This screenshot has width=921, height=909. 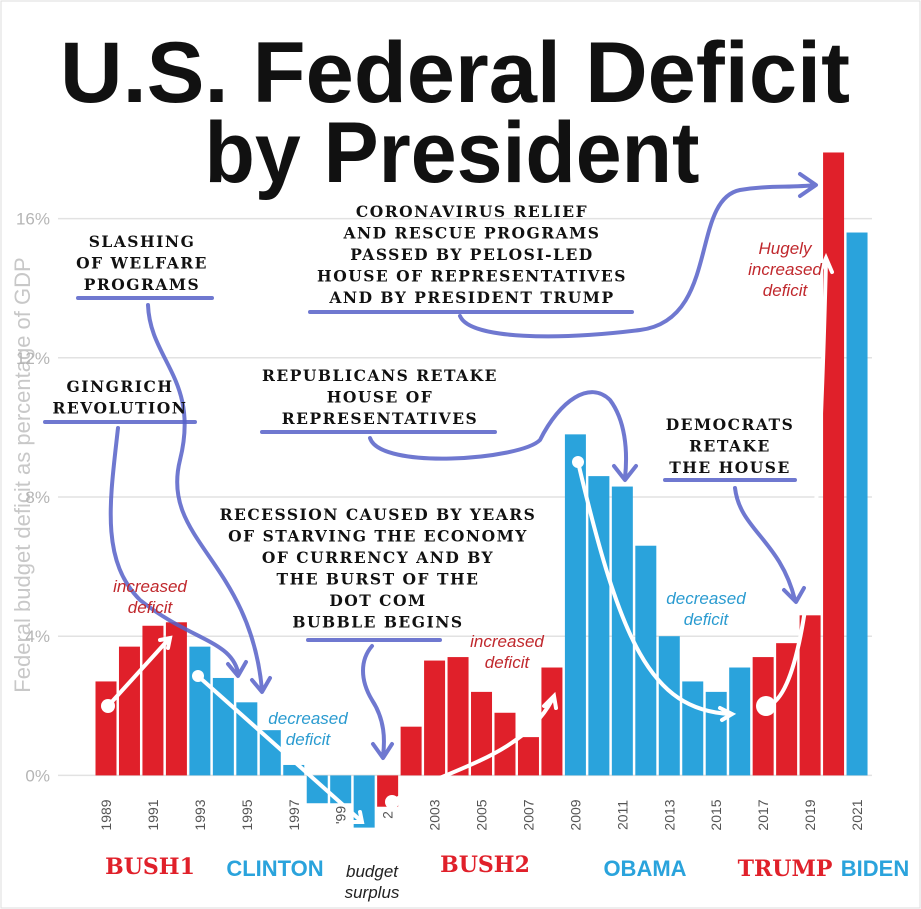 What do you see at coordinates (380, 375) in the screenshot?
I see `annotation-text: REPUBLICANS RETAKE` at bounding box center [380, 375].